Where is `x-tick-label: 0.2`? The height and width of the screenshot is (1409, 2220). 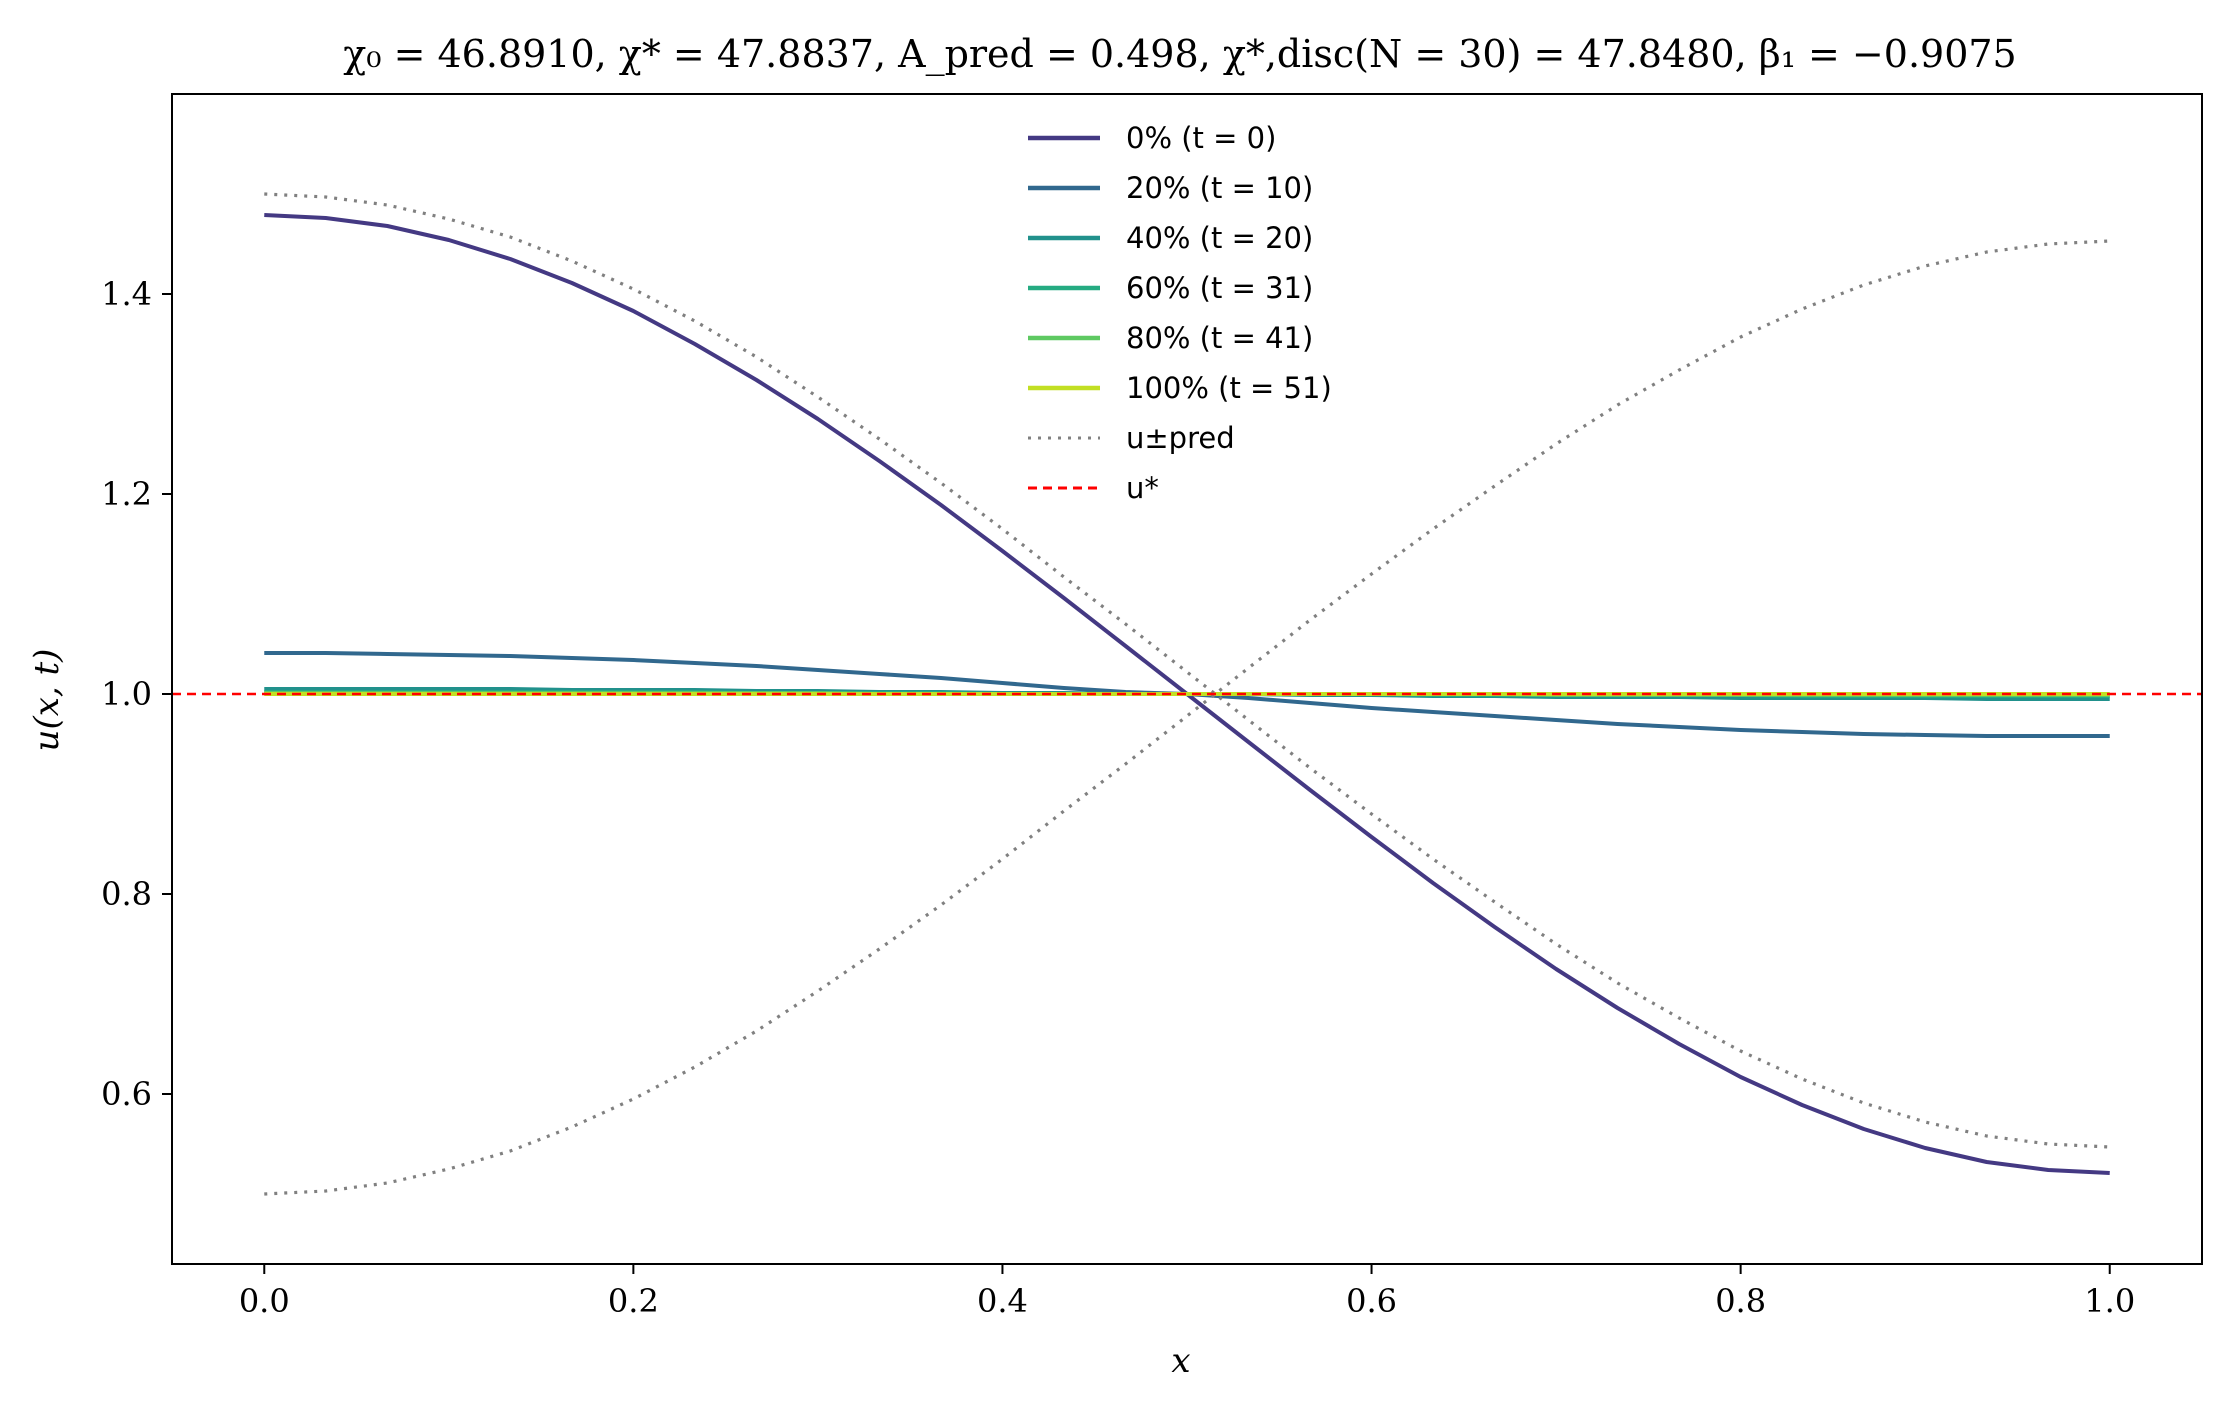
x-tick-label: 0.2 is located at coordinates (633, 1301).